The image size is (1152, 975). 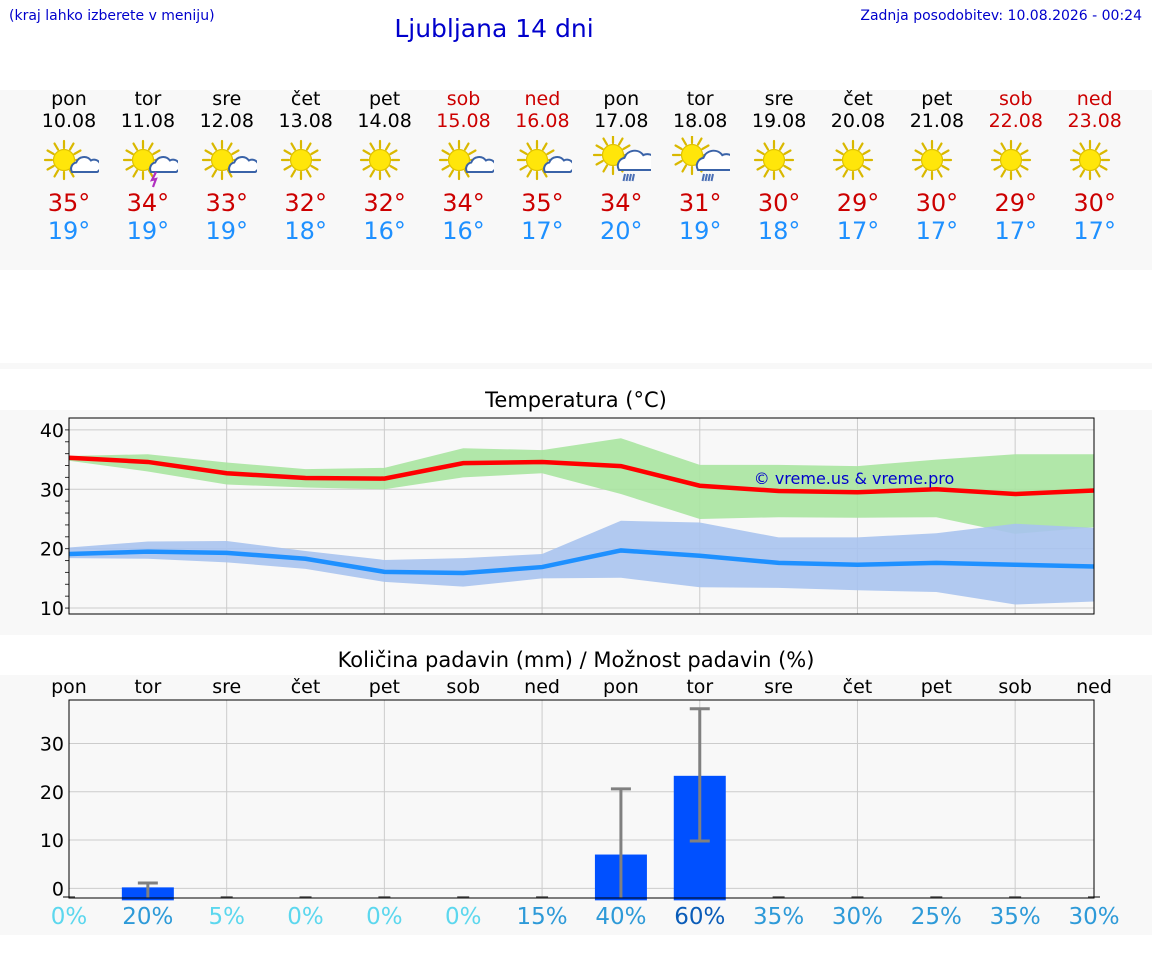 What do you see at coordinates (937, 121) in the screenshot?
I see `day-date: 21.08` at bounding box center [937, 121].